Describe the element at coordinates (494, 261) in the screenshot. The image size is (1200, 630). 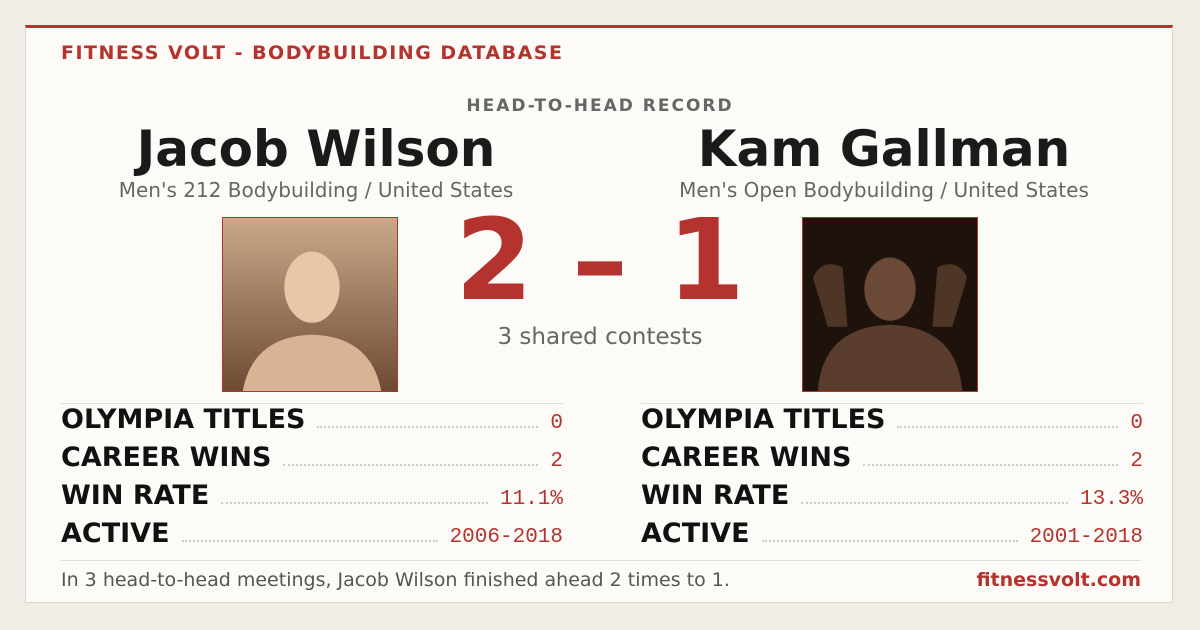
I see `score-left: 2` at that location.